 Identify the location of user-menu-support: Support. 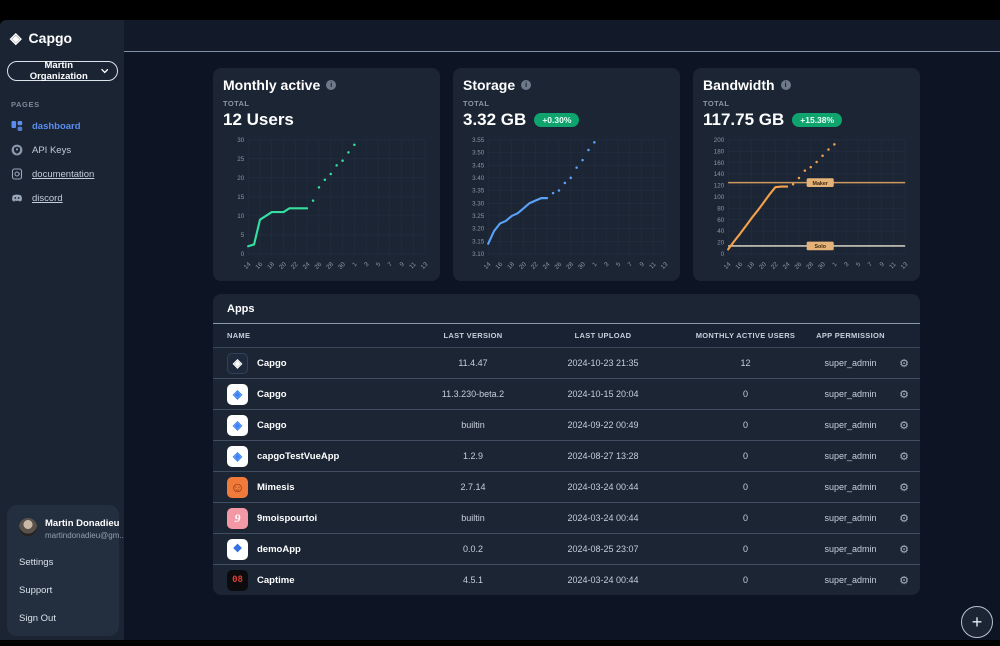
(36, 590).